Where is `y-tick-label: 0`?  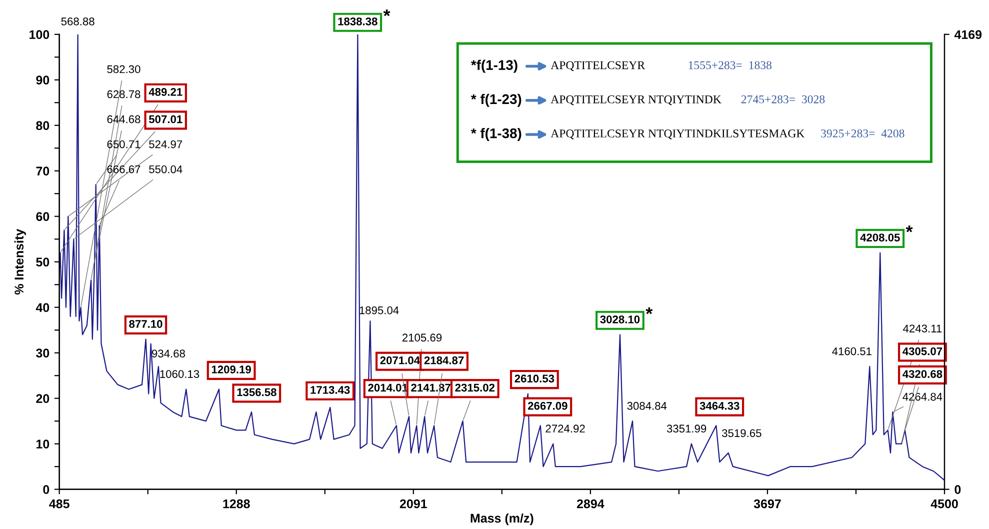
y-tick-label: 0 is located at coordinates (46, 489).